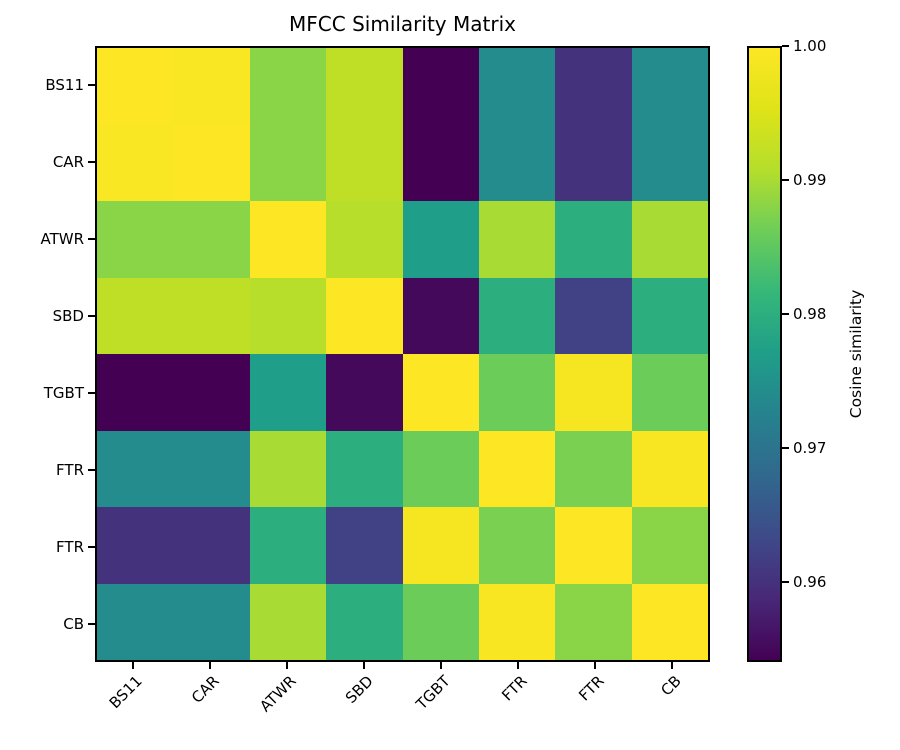  What do you see at coordinates (764, 354) in the screenshot?
I see `colorbar` at bounding box center [764, 354].